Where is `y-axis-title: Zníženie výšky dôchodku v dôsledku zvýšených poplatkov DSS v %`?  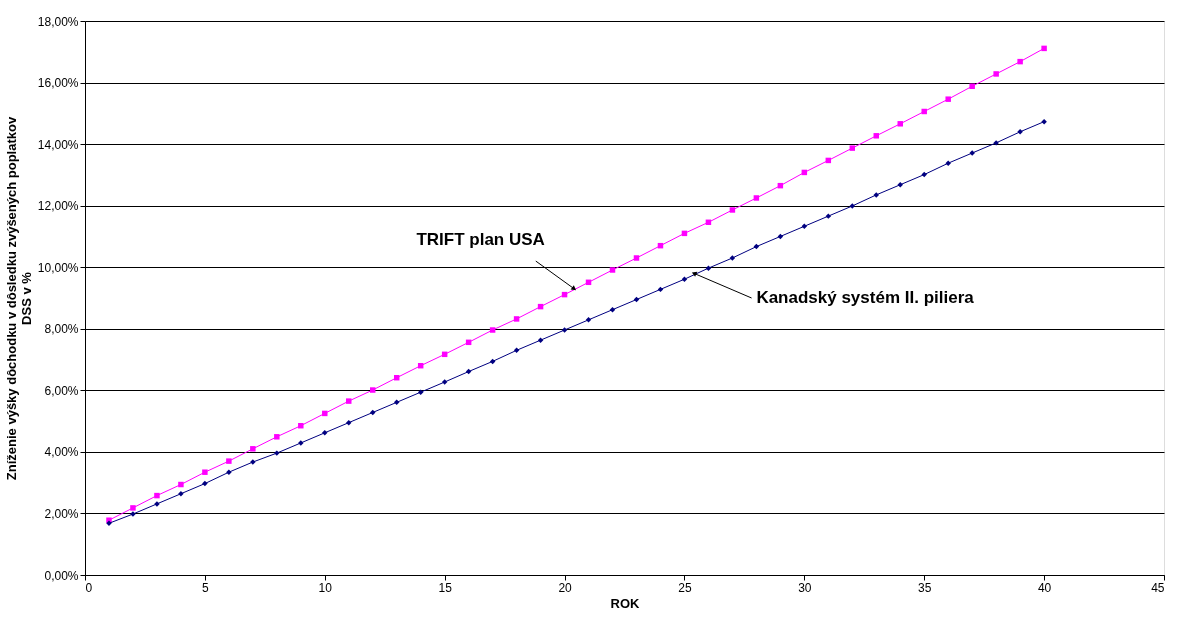 y-axis-title: Zníženie výšky dôchodku v dôsledku zvýšených poplatkov DSS v % is located at coordinates (18, 298).